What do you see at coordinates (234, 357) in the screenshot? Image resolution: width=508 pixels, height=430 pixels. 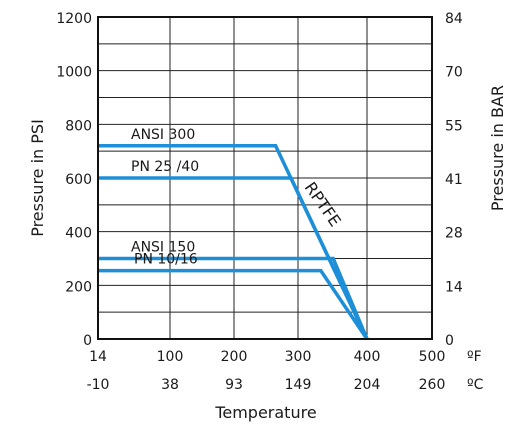 I see `x-tick-label-f: 200` at bounding box center [234, 357].